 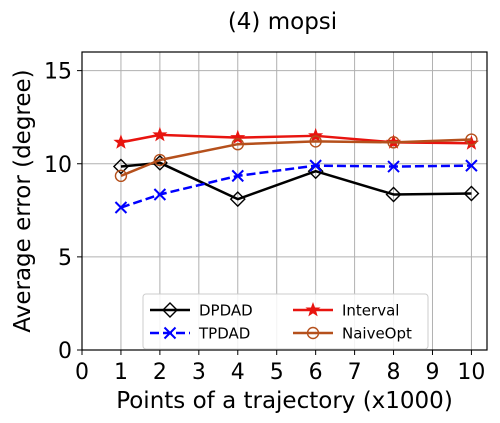 What do you see at coordinates (432, 372) in the screenshot?
I see `x-tick-label: 9` at bounding box center [432, 372].